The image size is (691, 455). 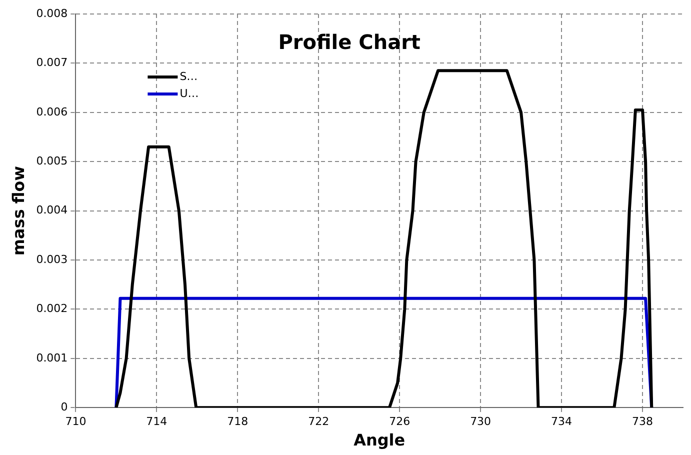 I want to click on y-tick-label: 0.007, so click(x=52, y=63).